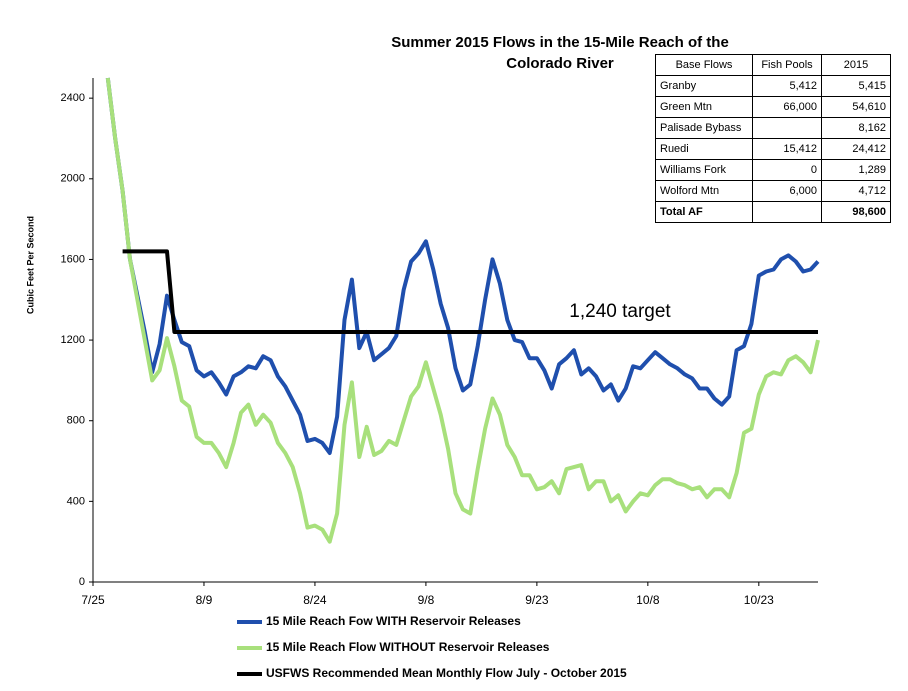 This screenshot has width=908, height=691. I want to click on series-line, so click(470, 291).